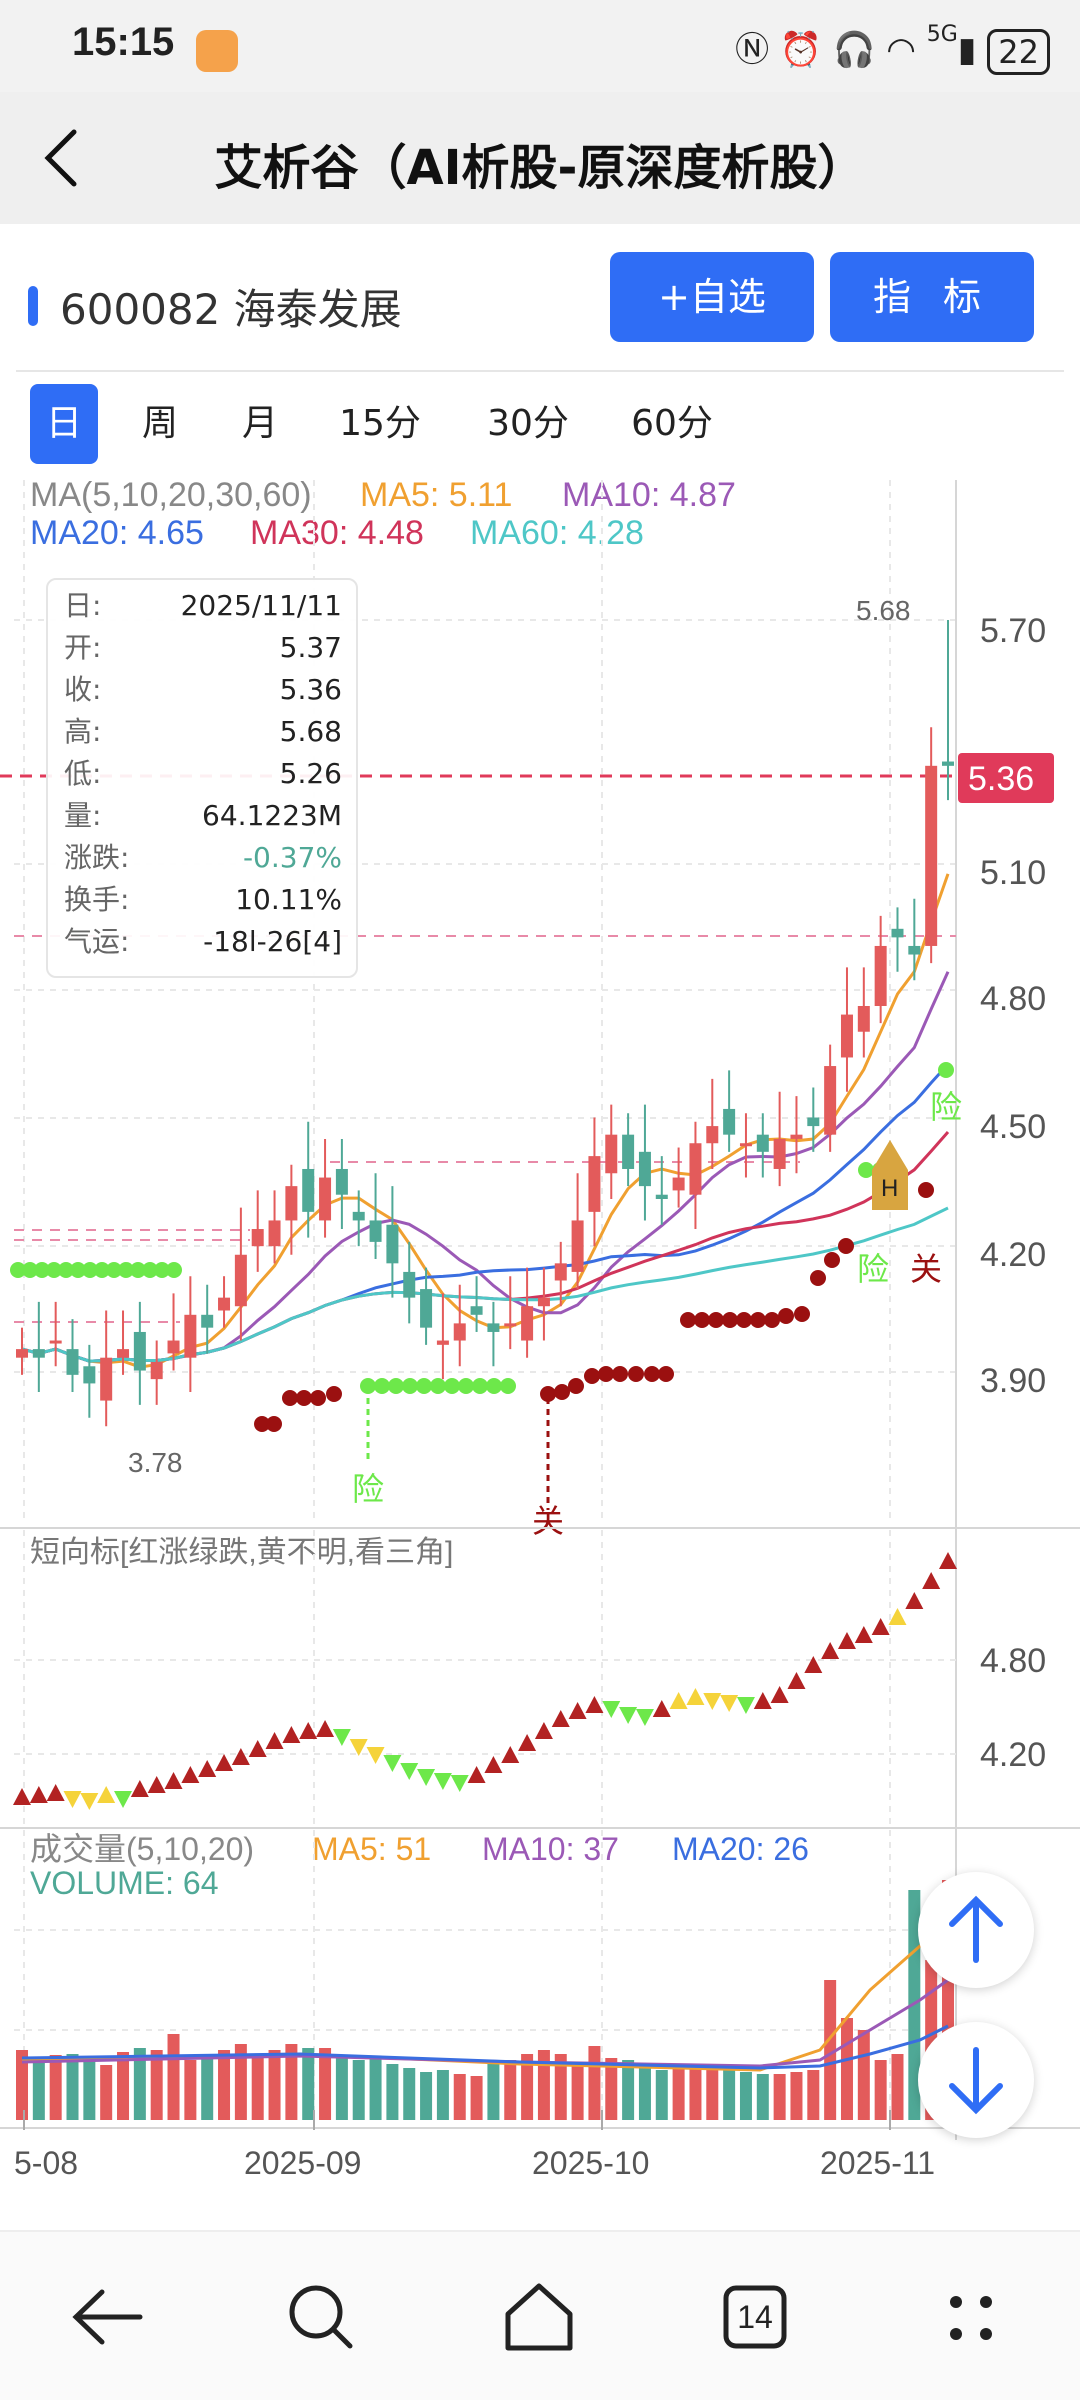  I want to click on hold-marker, so click(890, 1175).